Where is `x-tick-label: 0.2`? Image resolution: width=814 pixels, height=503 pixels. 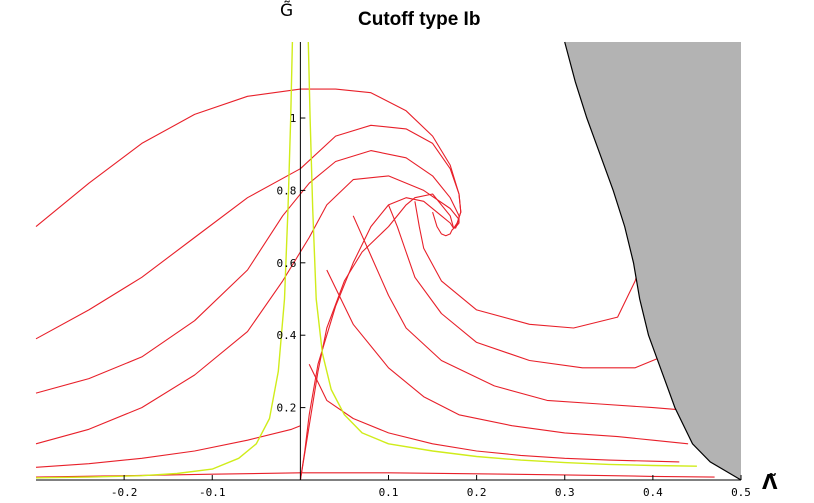 x-tick-label: 0.2 is located at coordinates (477, 492).